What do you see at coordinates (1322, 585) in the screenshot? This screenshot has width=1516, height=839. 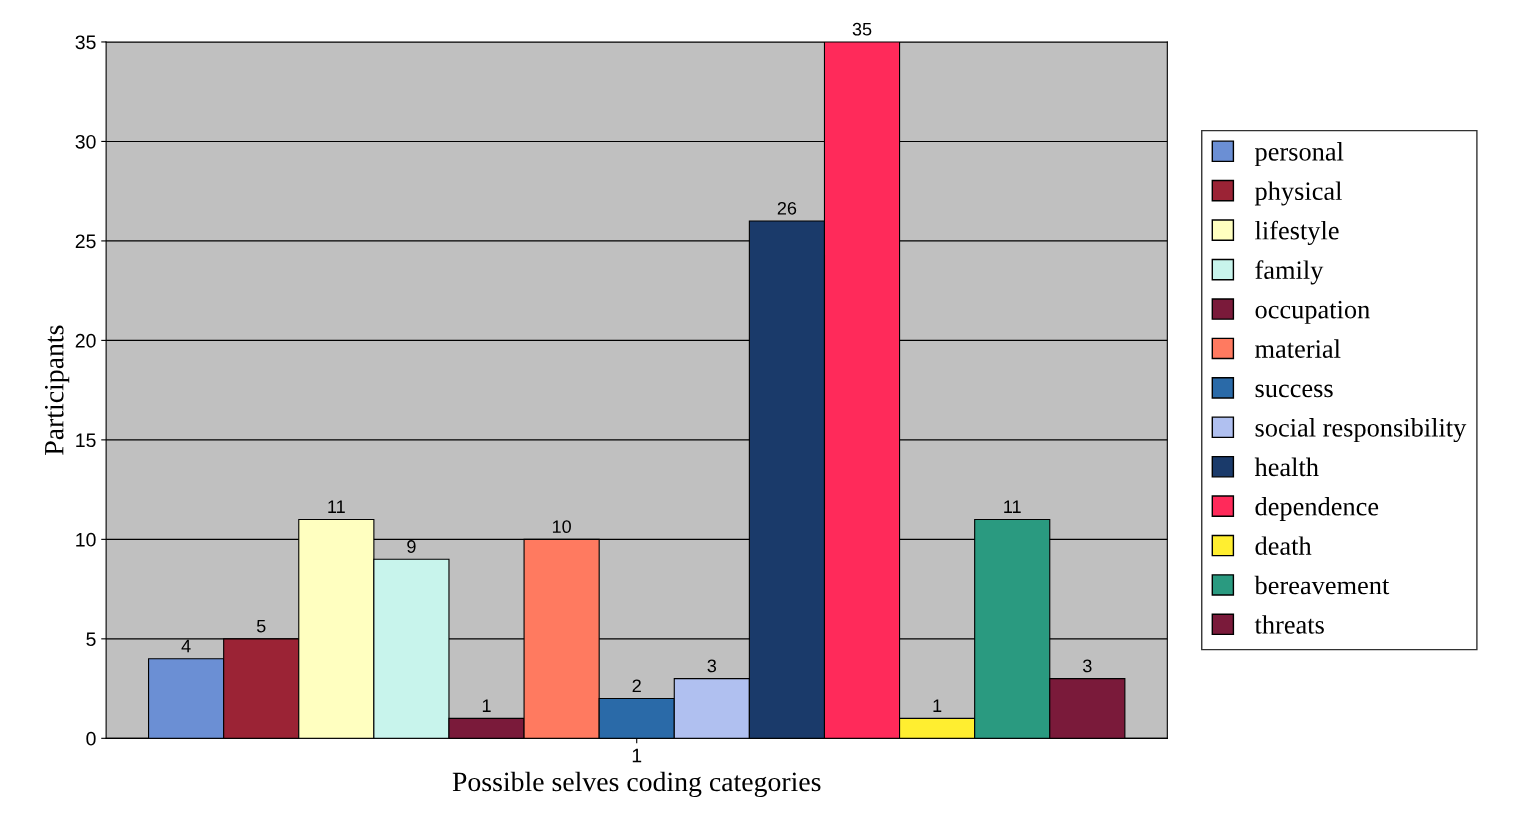 I see `legend-label: bereavement` at bounding box center [1322, 585].